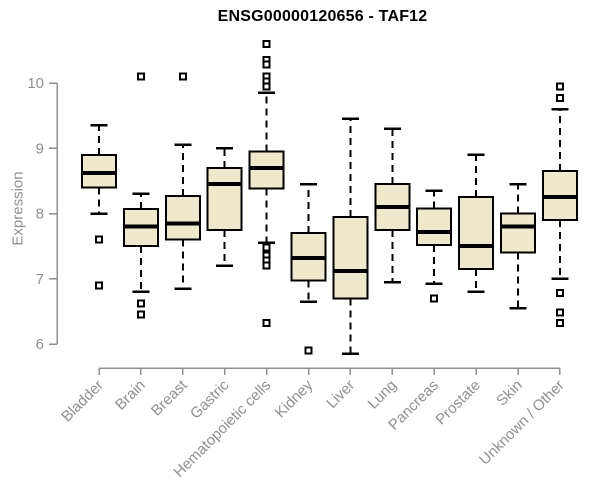 The image size is (600, 500). What do you see at coordinates (266, 170) in the screenshot?
I see `box-hematopoietic-cells` at bounding box center [266, 170].